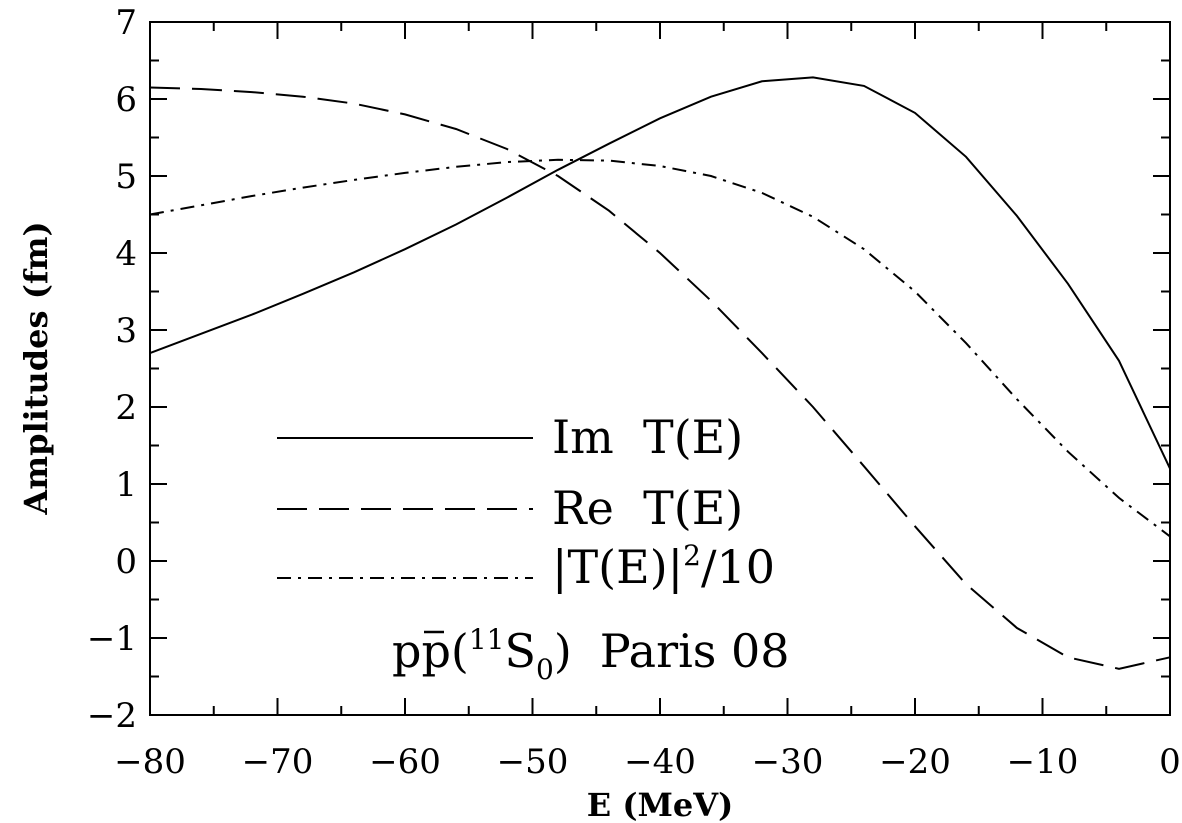 The width and height of the screenshot is (1182, 823). I want to click on legend: Im T(E) Re T(E) |T(E)|2/10, so click(526, 502).